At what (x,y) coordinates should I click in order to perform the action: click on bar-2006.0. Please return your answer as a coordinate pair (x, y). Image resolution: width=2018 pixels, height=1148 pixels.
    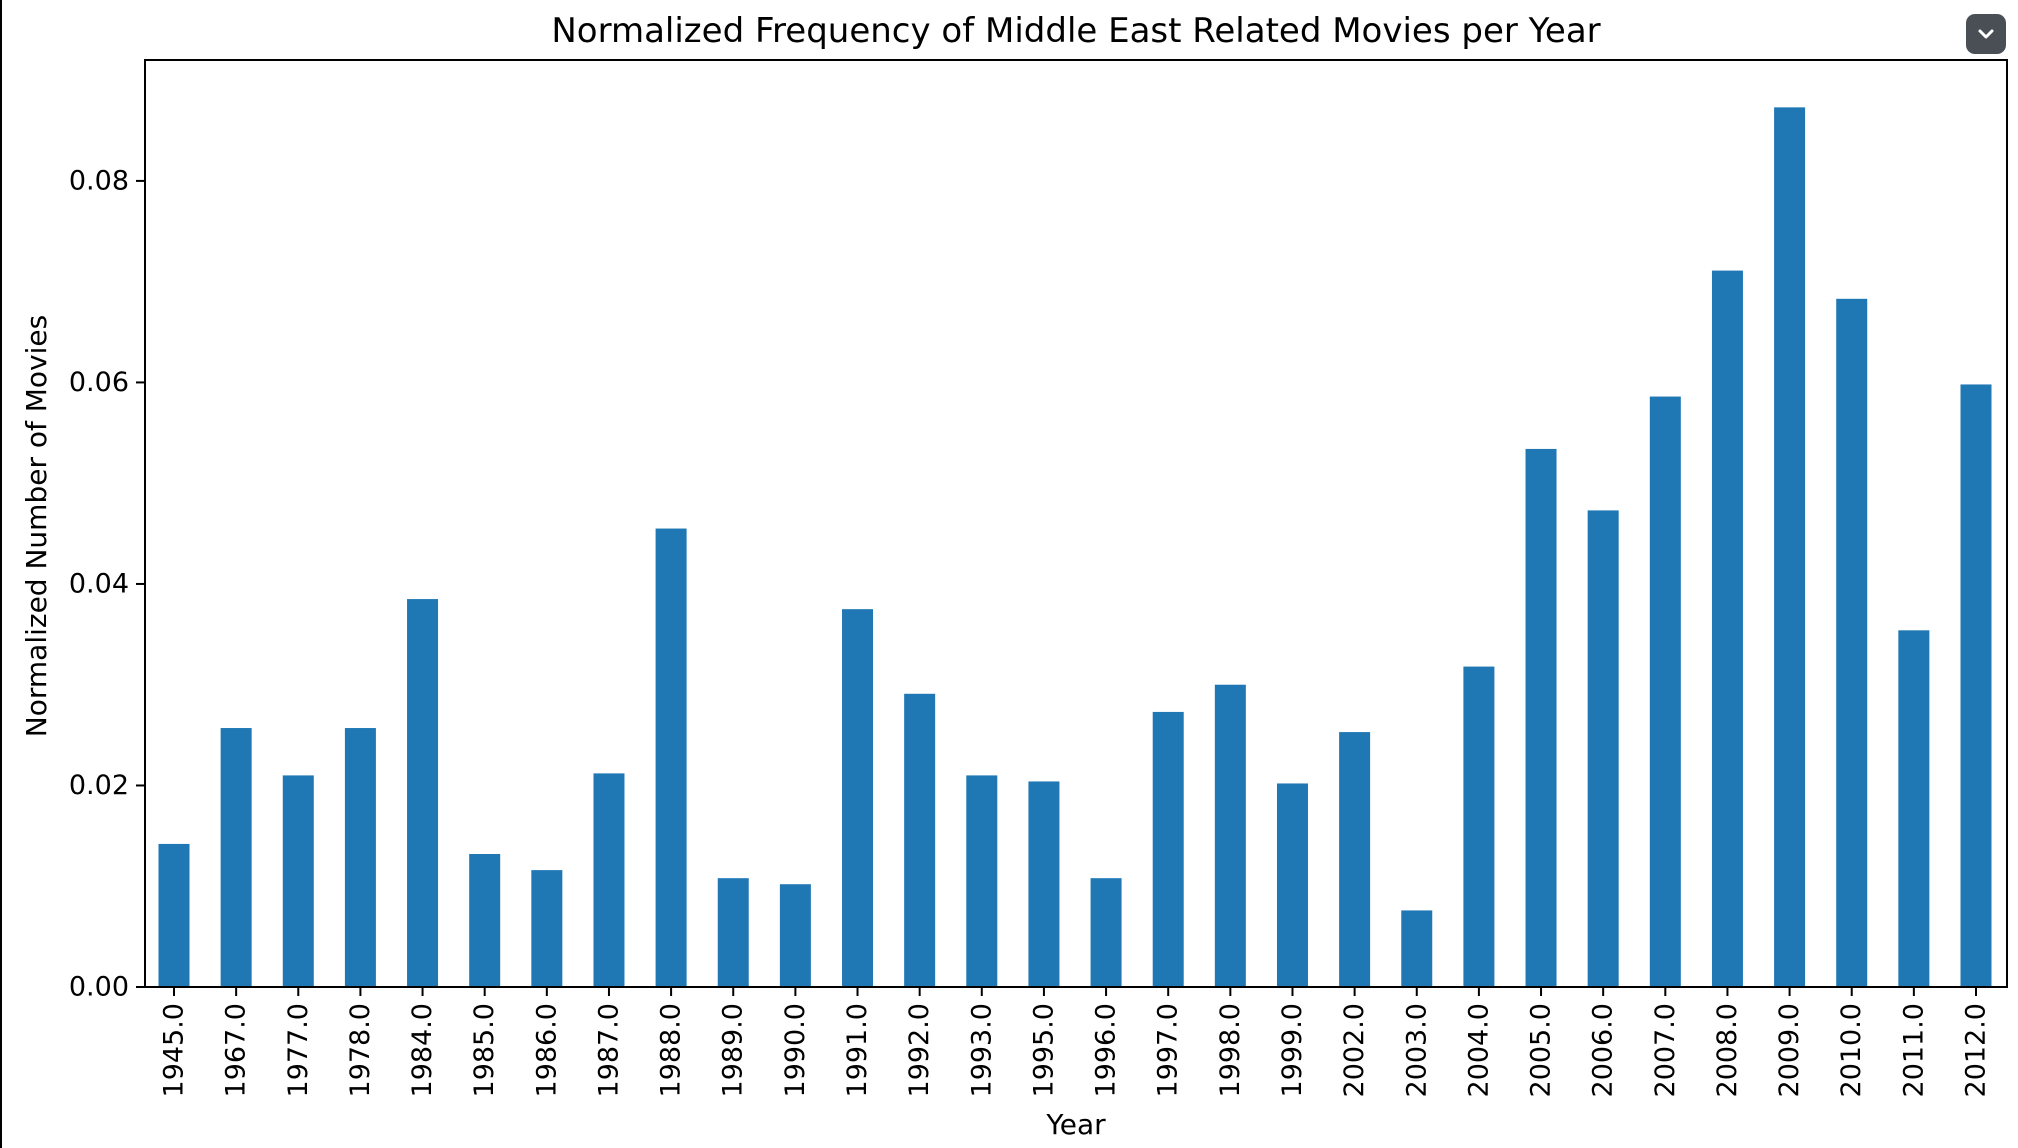
    Looking at the image, I should click on (1603, 748).